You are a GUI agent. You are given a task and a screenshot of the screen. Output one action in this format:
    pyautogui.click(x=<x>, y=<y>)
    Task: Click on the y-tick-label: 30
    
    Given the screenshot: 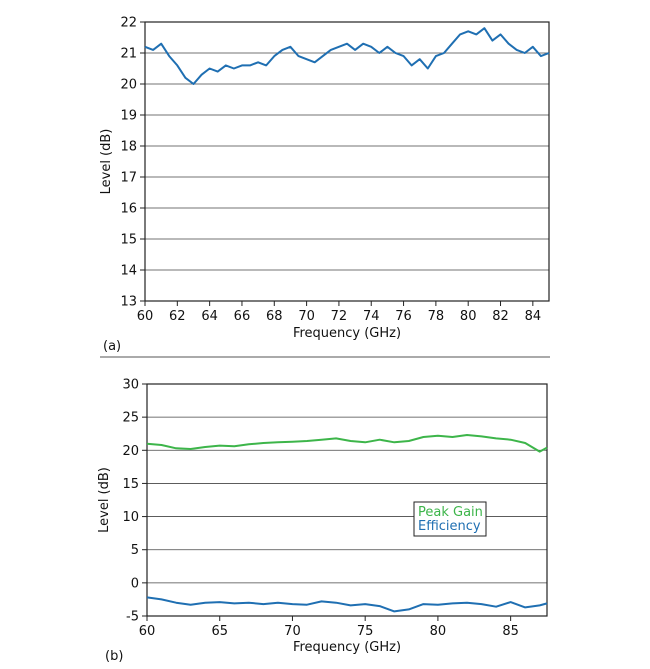 What is the action you would take?
    pyautogui.click(x=130, y=385)
    